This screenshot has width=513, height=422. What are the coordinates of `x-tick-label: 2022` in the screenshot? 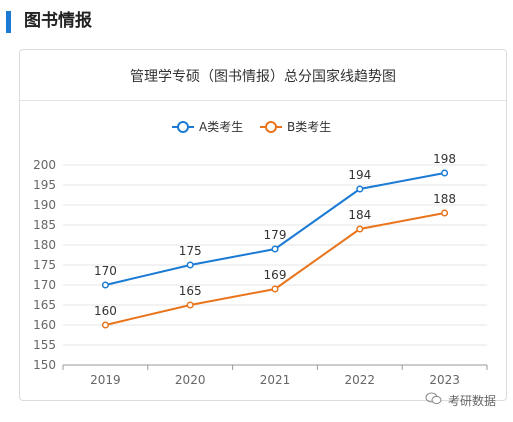 It's located at (360, 380).